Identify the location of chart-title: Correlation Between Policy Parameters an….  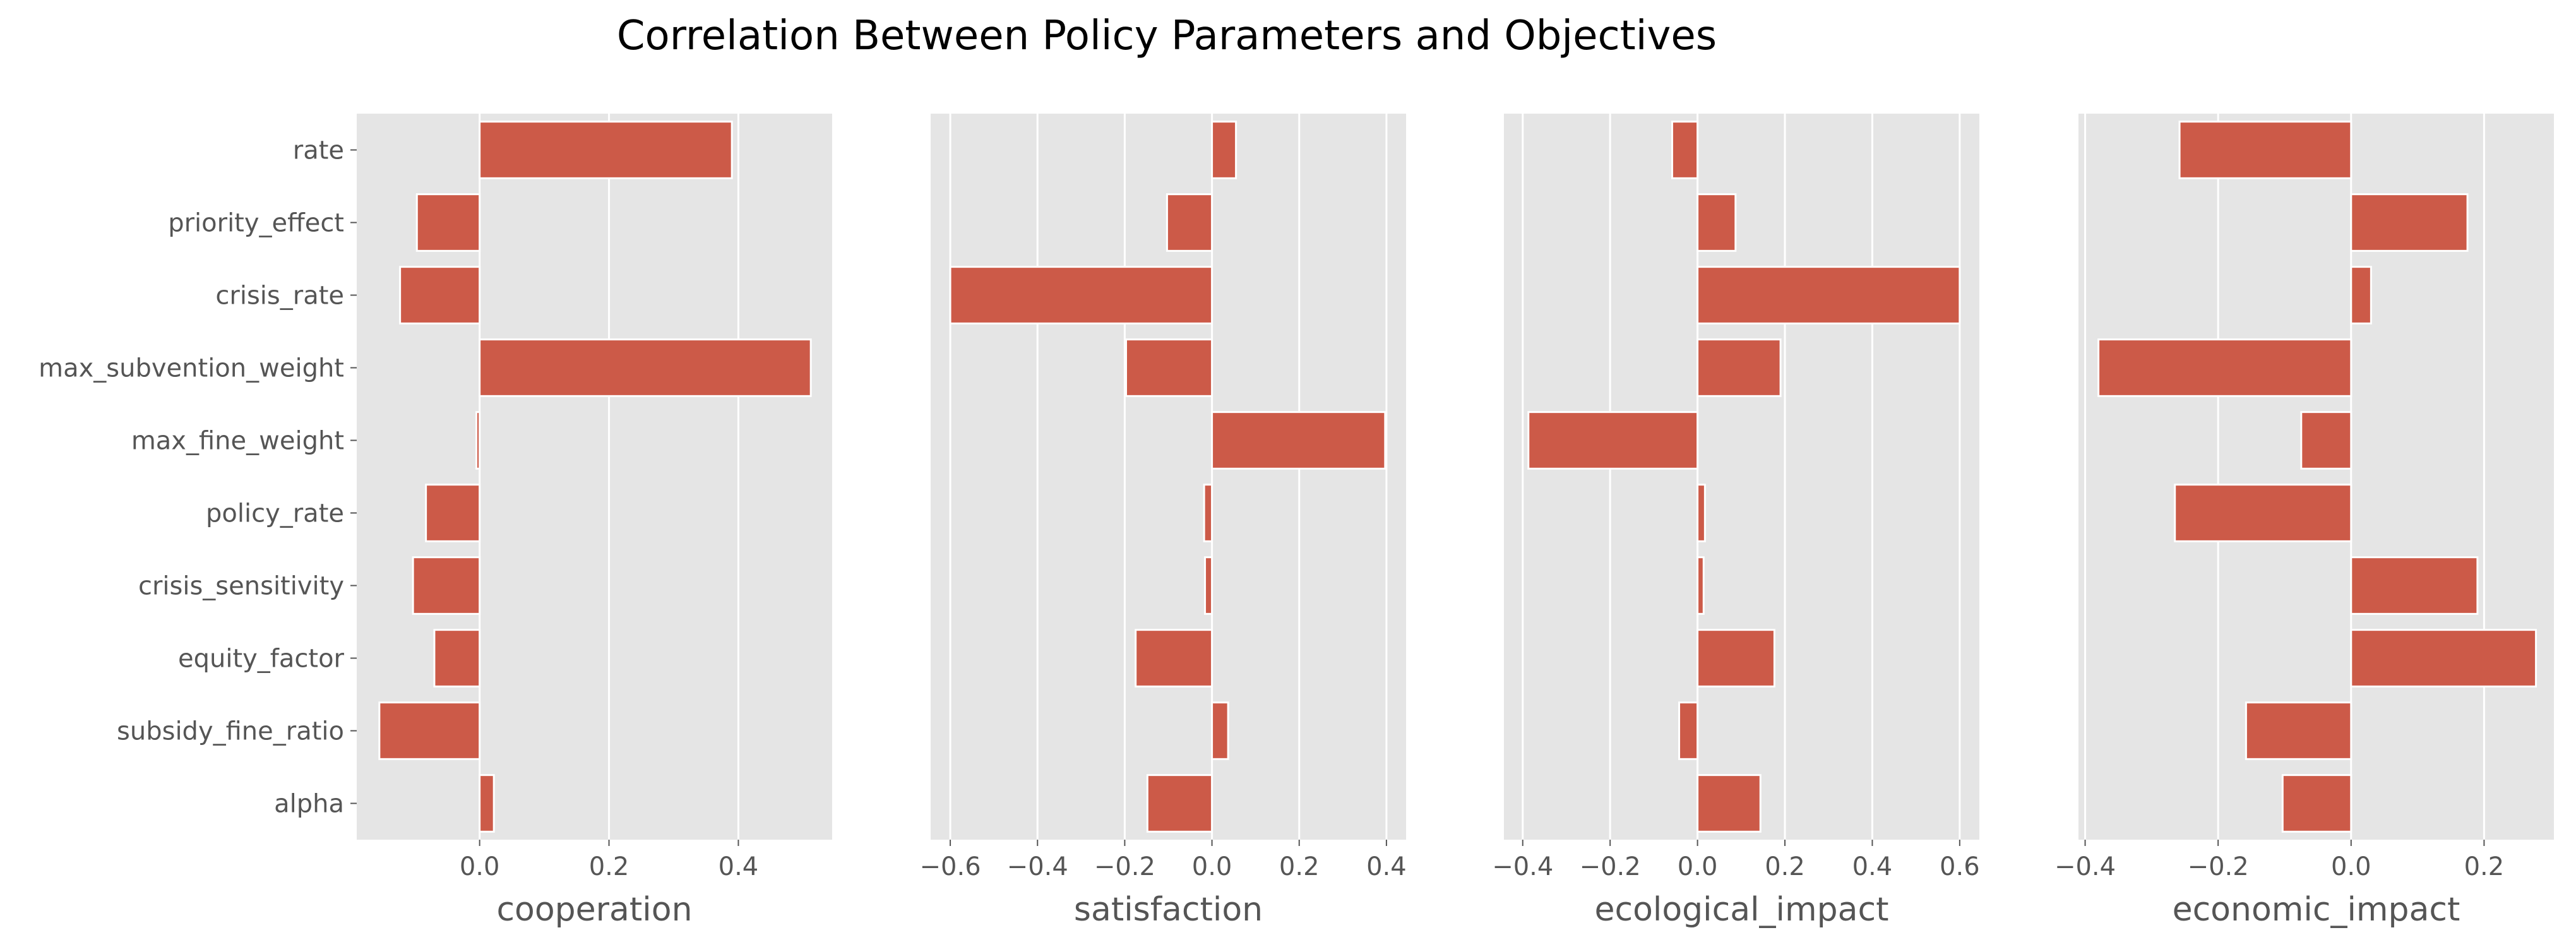
(1167, 36).